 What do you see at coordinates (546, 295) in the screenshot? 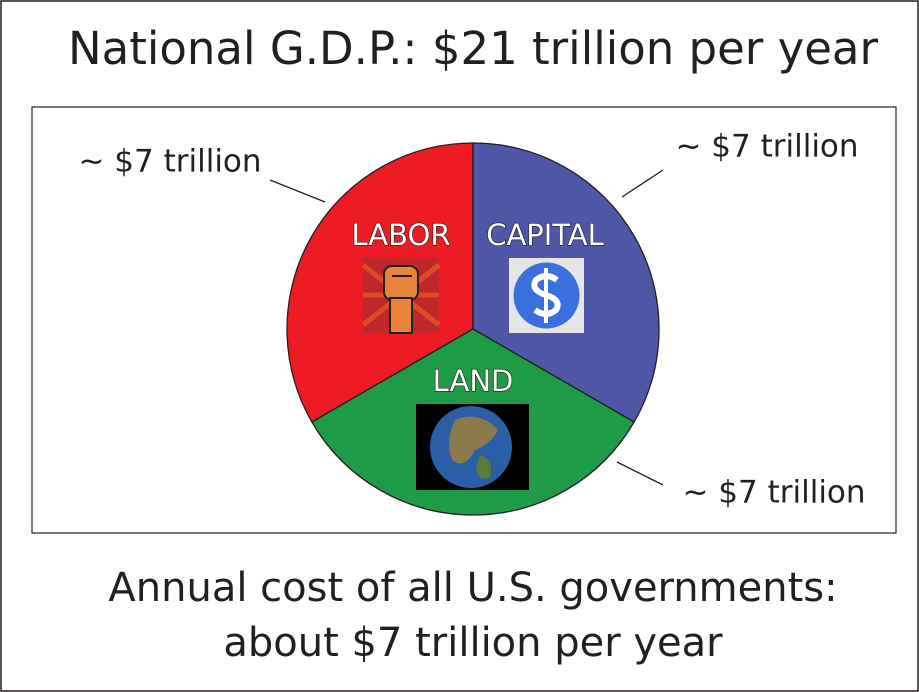
I see `capital-icon` at bounding box center [546, 295].